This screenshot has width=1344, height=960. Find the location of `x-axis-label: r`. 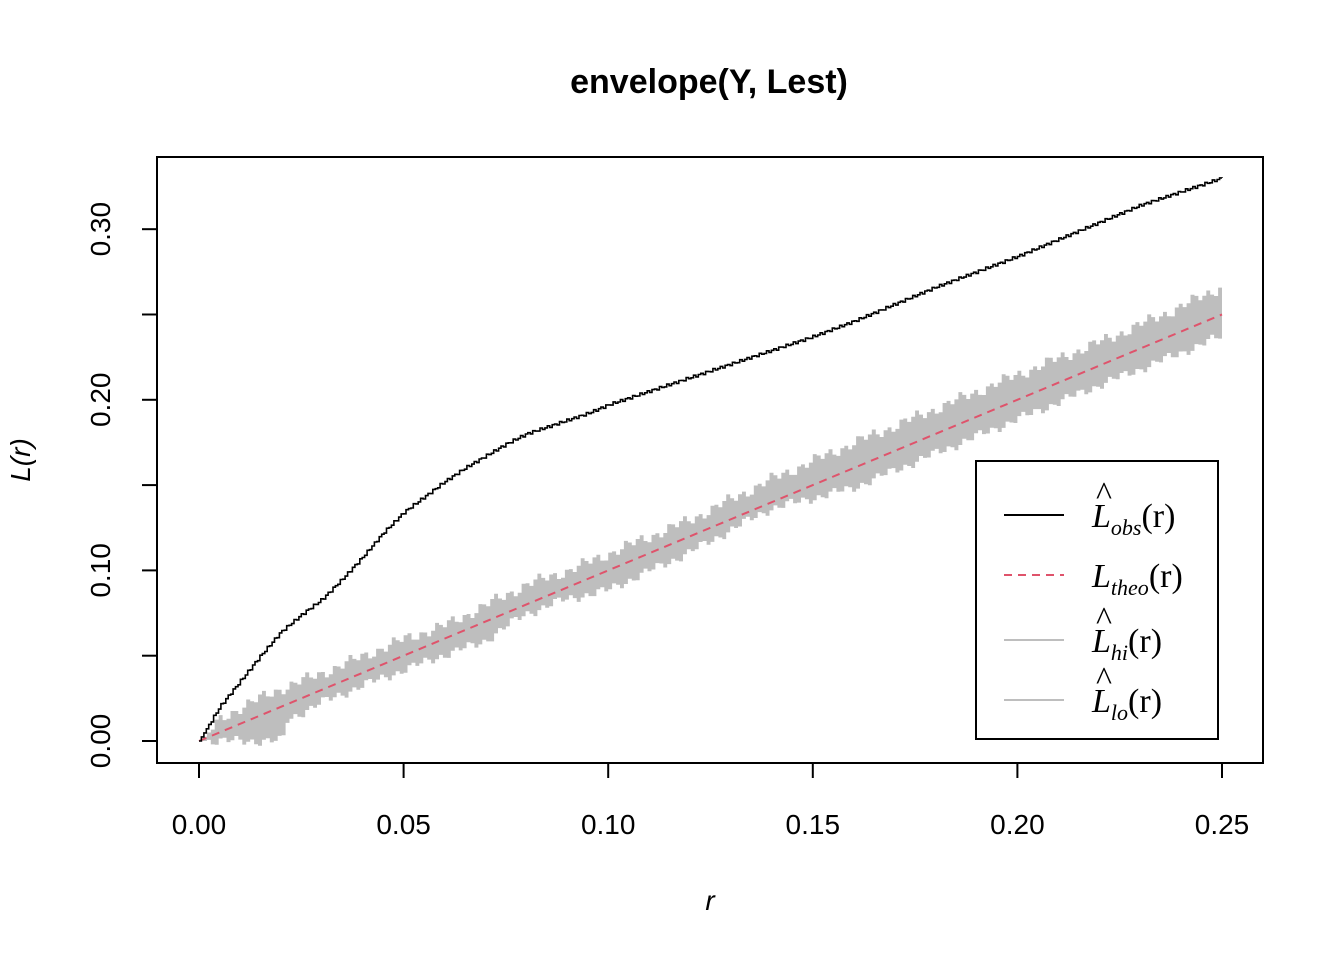

x-axis-label: r is located at coordinates (710, 900).